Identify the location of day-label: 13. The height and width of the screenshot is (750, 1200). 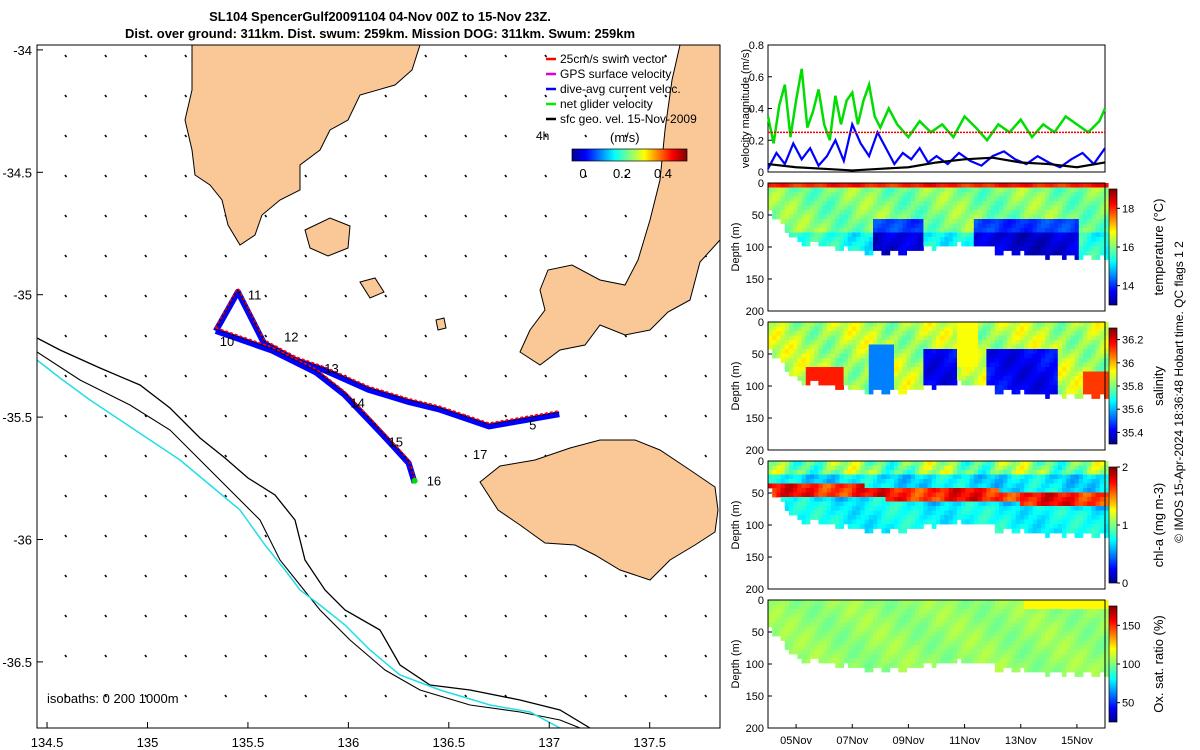
(331, 368).